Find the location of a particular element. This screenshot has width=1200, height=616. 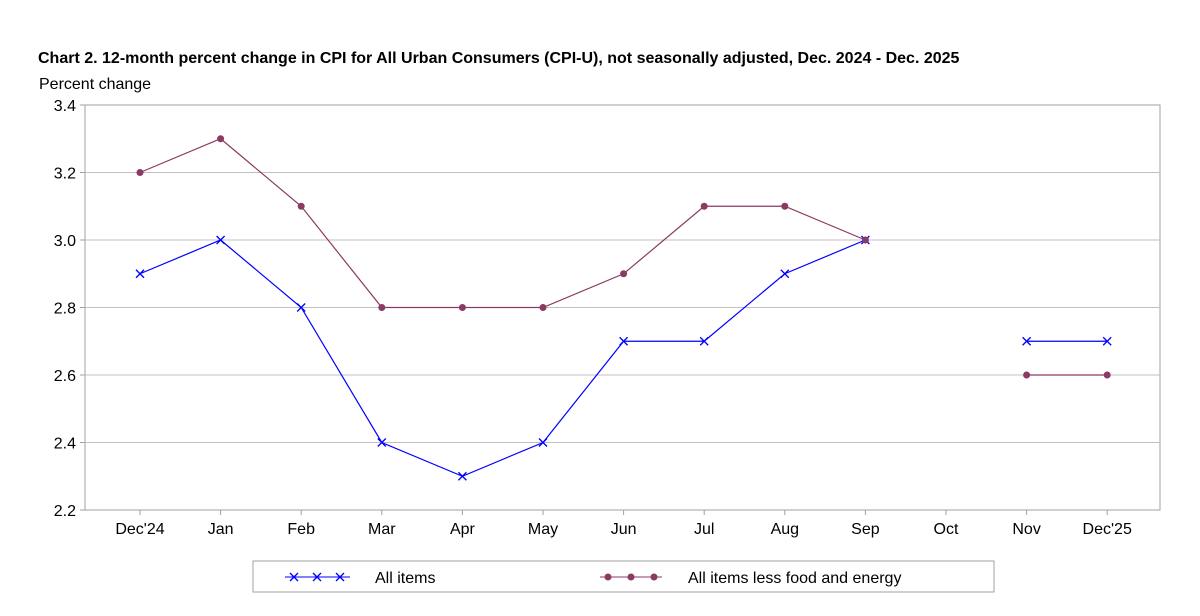

x-tick-label: May is located at coordinates (543, 529).